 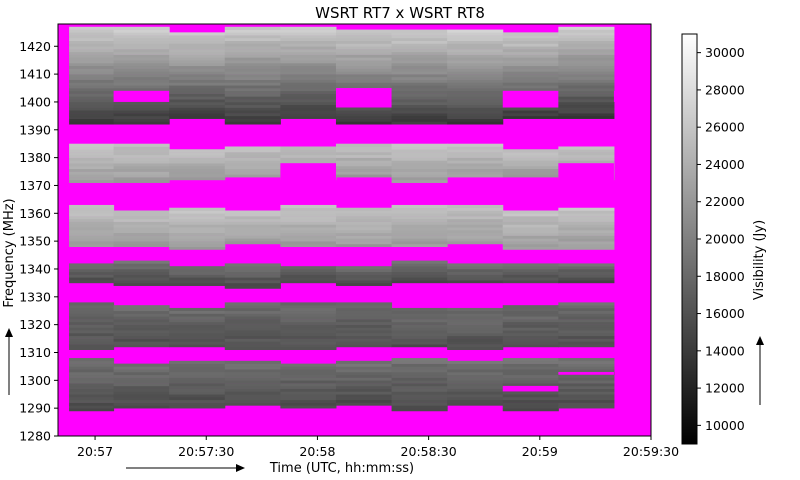 What do you see at coordinates (378, 447) in the screenshot?
I see `x-axis: 20:57 20:57:30 20:58 20:58:30 20:59 20:59:30` at bounding box center [378, 447].